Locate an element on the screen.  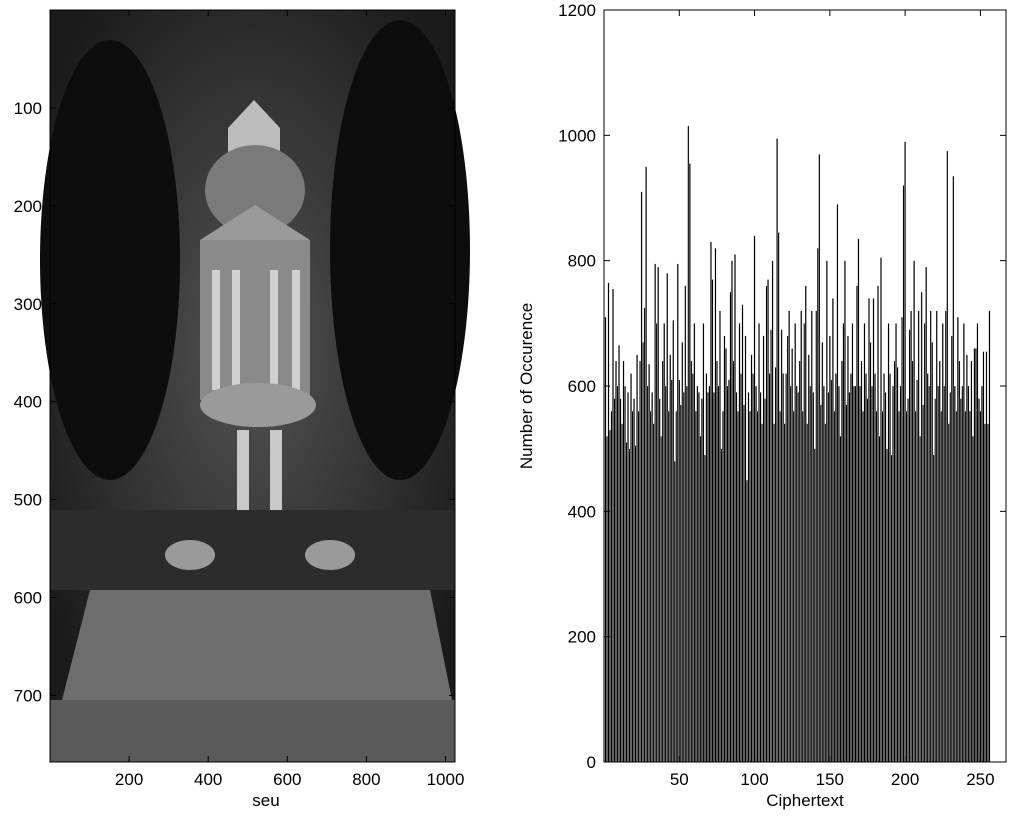
x-axis-label: Ciphertext is located at coordinates (805, 800).